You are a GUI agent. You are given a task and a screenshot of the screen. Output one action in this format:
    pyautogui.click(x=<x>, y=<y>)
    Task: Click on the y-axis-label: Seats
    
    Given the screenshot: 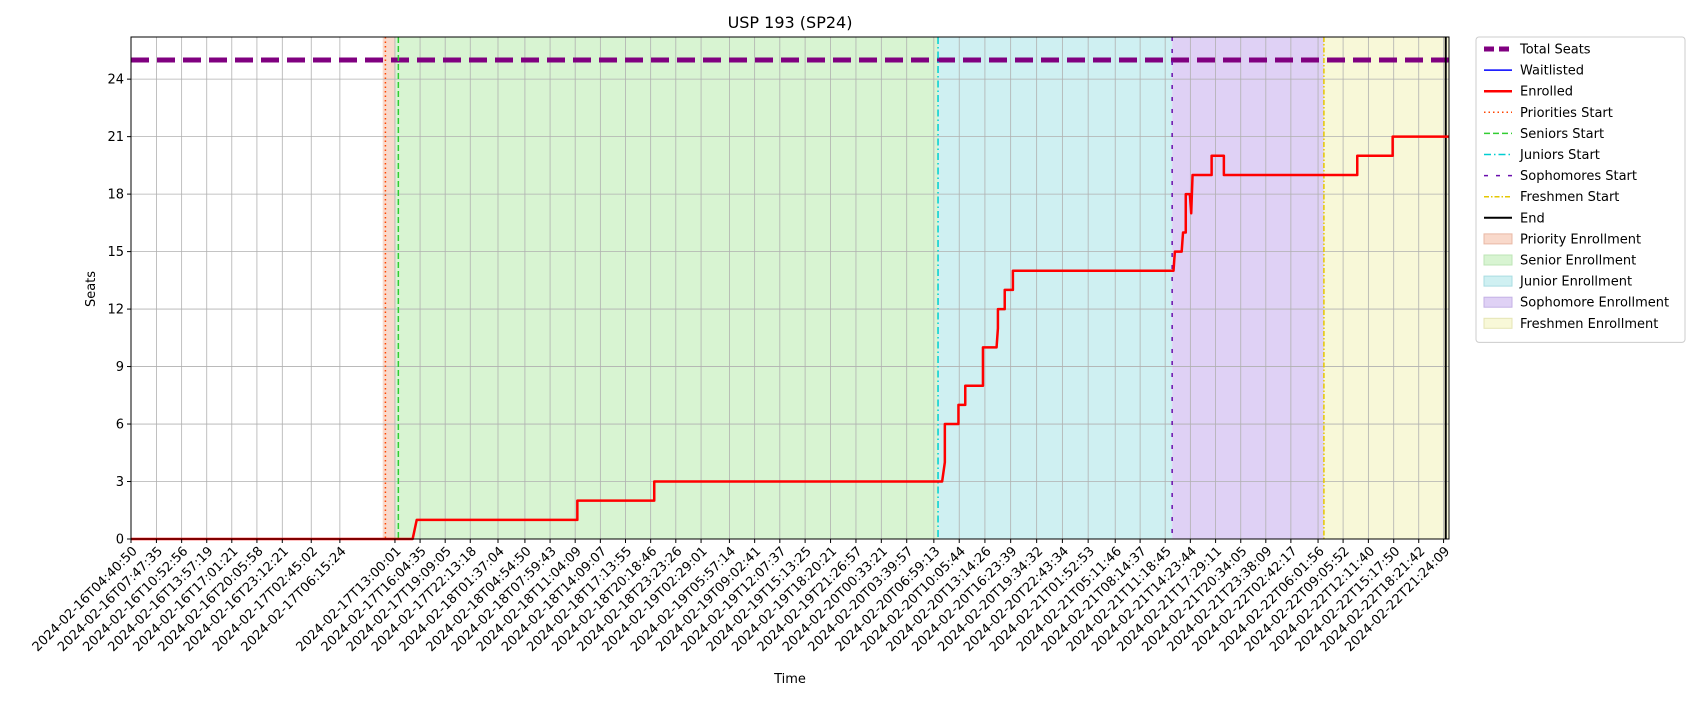 What is the action you would take?
    pyautogui.click(x=91, y=289)
    